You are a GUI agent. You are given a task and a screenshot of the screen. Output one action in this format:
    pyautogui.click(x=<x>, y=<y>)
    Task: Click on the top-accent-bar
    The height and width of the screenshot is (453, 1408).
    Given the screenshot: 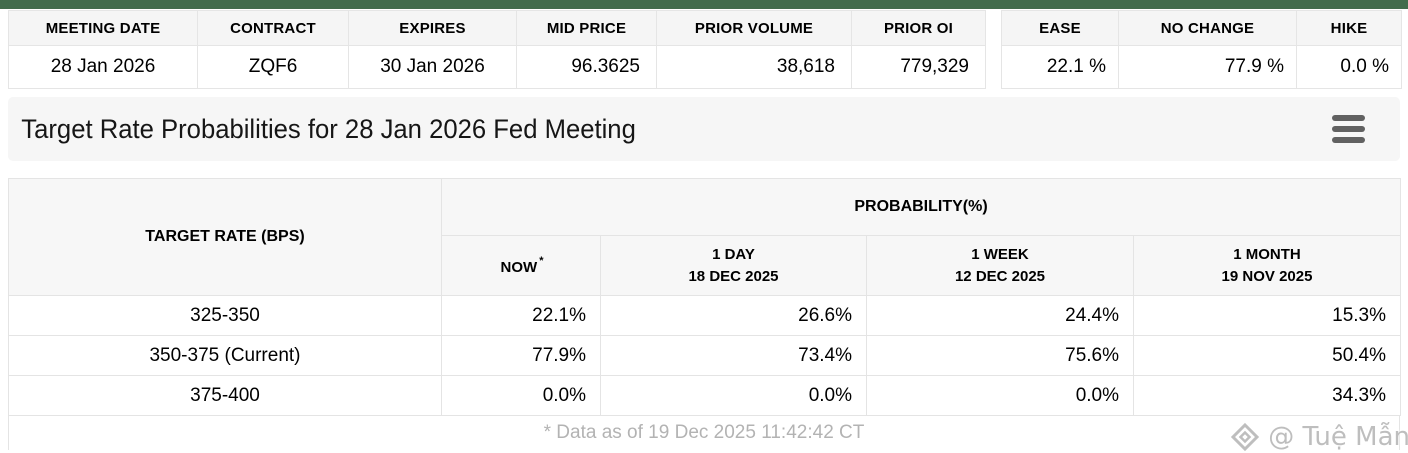 What is the action you would take?
    pyautogui.click(x=704, y=4)
    